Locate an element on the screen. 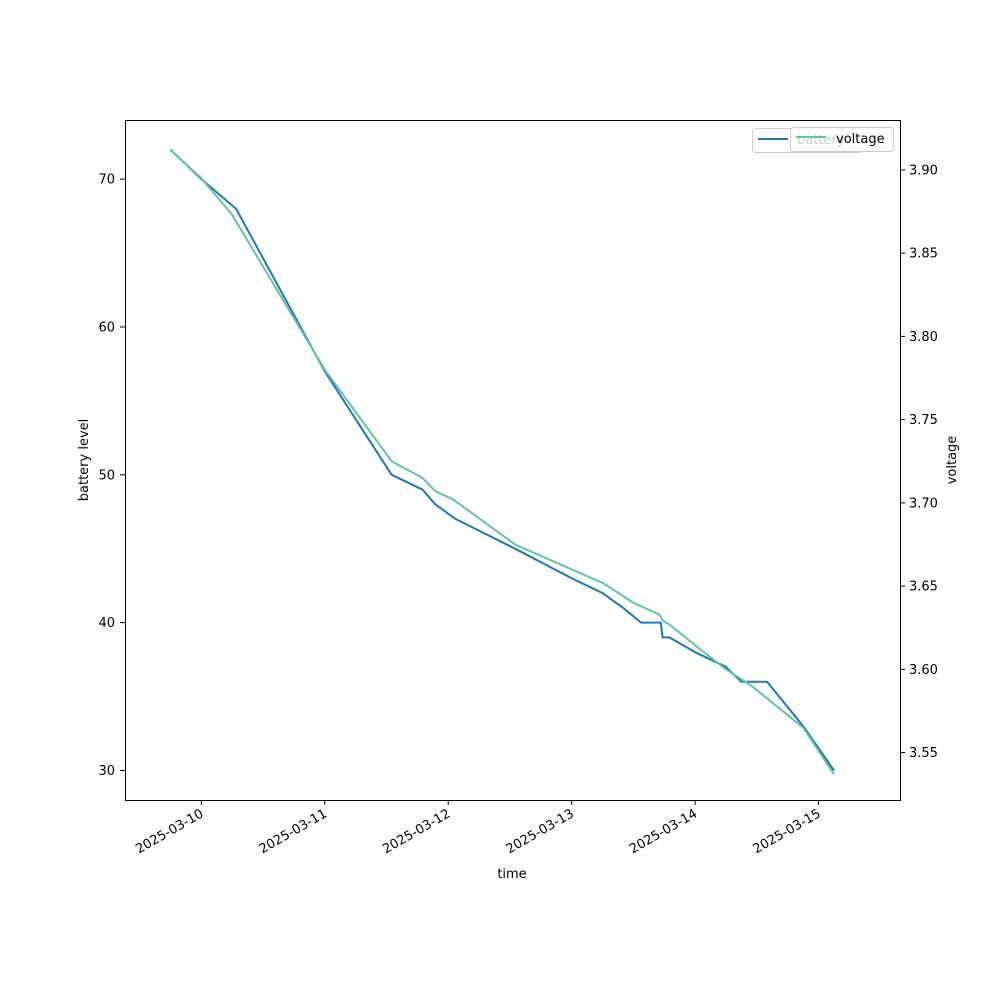 The width and height of the screenshot is (1000, 1000). y-axis-label: battery level is located at coordinates (84, 460).